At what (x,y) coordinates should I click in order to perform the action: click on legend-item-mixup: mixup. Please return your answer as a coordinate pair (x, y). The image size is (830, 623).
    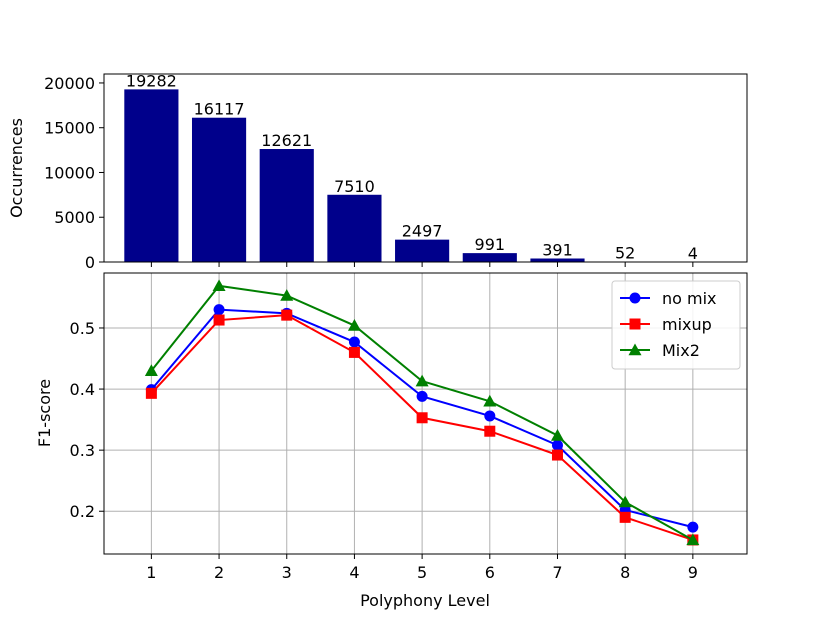
    Looking at the image, I should click on (666, 324).